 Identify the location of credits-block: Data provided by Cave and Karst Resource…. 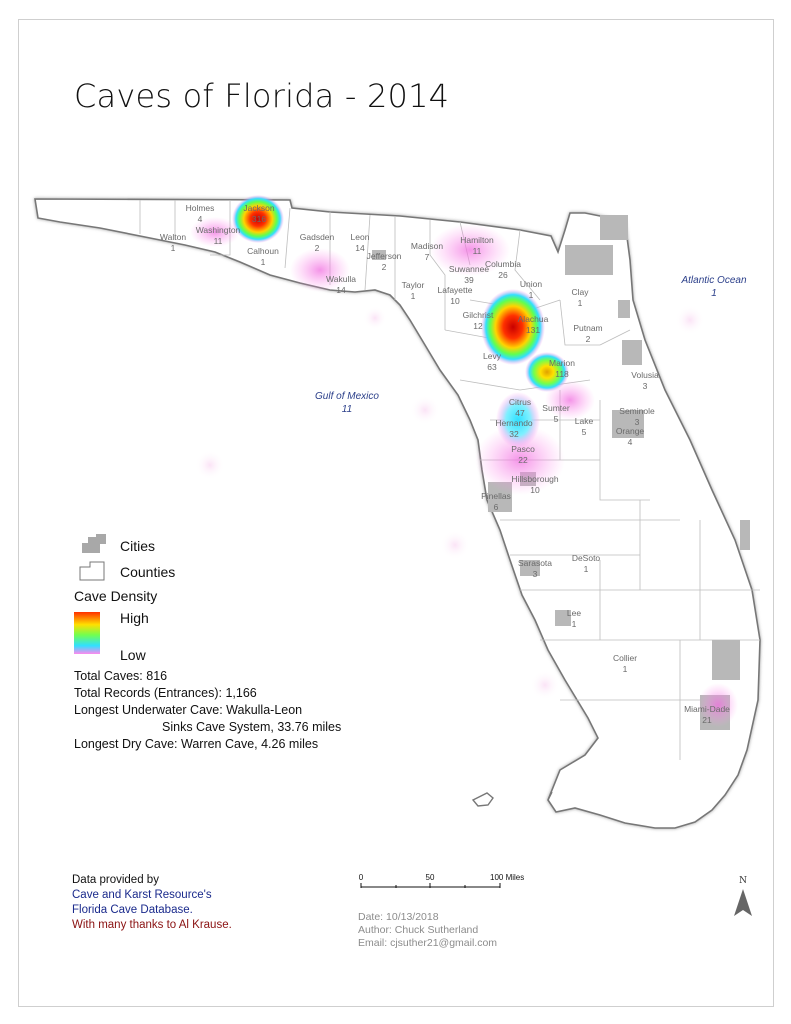
(152, 903).